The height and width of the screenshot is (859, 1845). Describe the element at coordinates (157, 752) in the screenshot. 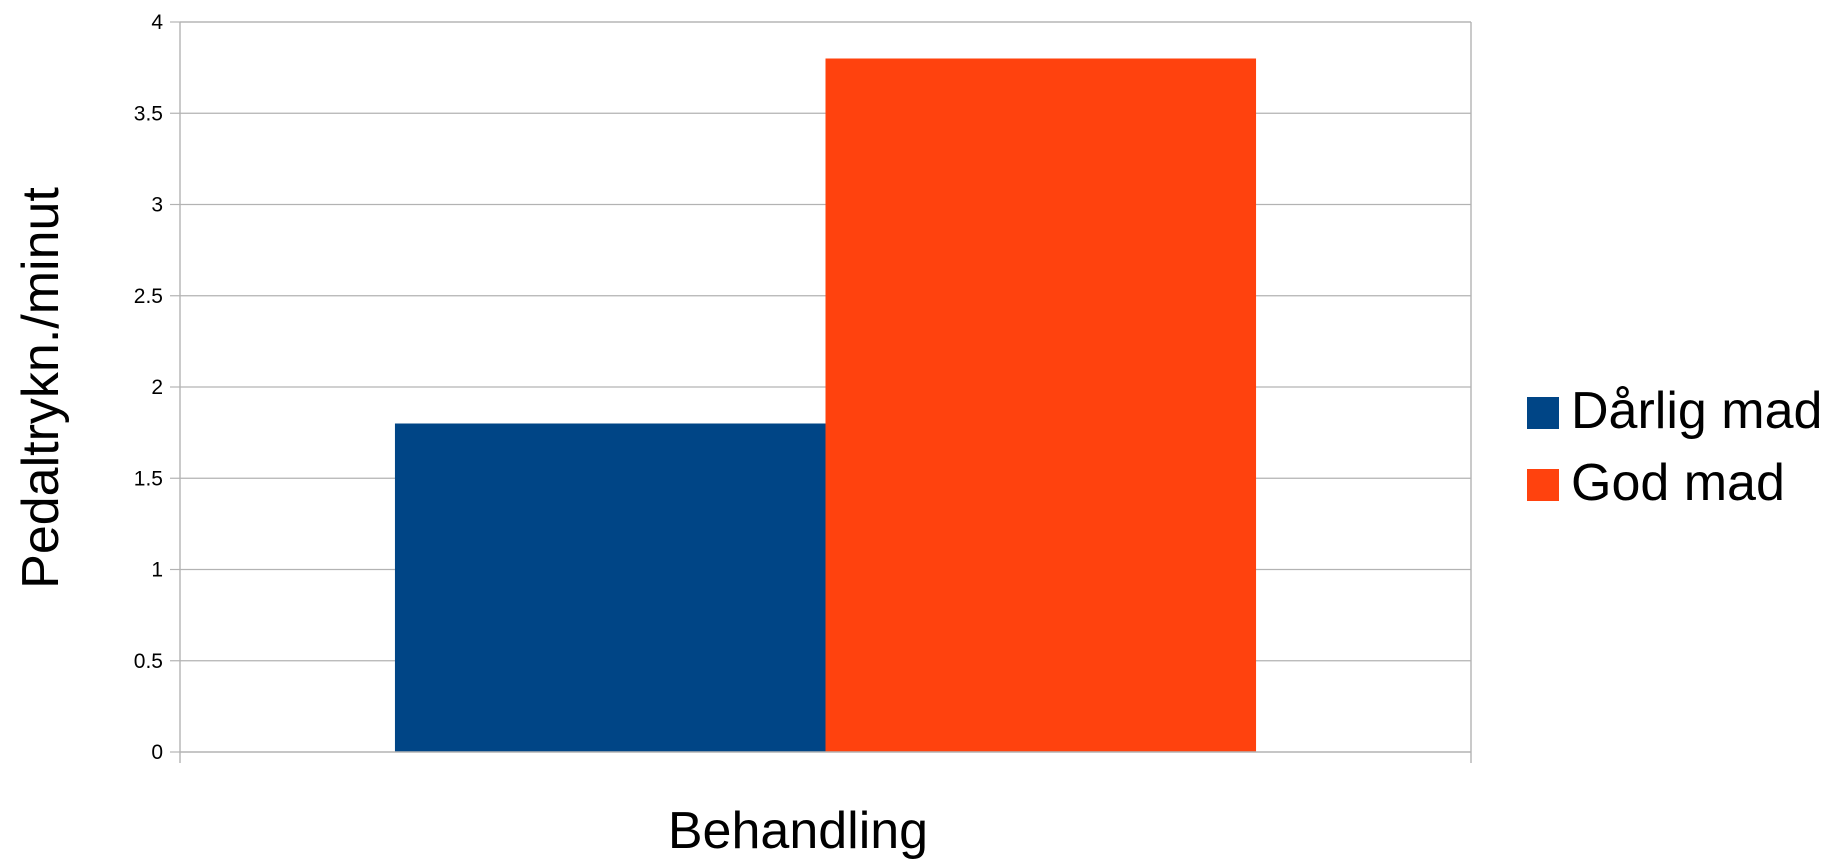

I see `y-tick-label: 0` at that location.